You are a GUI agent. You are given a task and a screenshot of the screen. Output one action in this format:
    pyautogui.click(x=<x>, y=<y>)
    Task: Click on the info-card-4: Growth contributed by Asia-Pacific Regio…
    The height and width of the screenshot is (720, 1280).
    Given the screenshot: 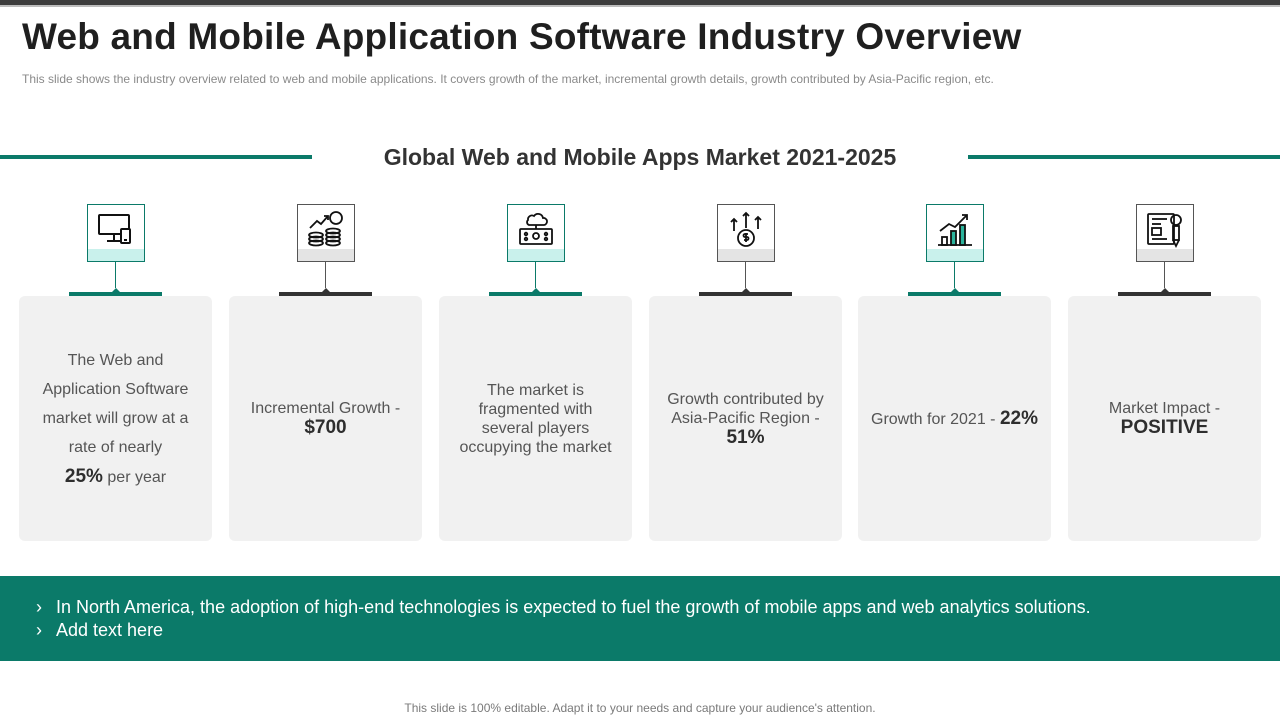 What is the action you would take?
    pyautogui.click(x=745, y=418)
    